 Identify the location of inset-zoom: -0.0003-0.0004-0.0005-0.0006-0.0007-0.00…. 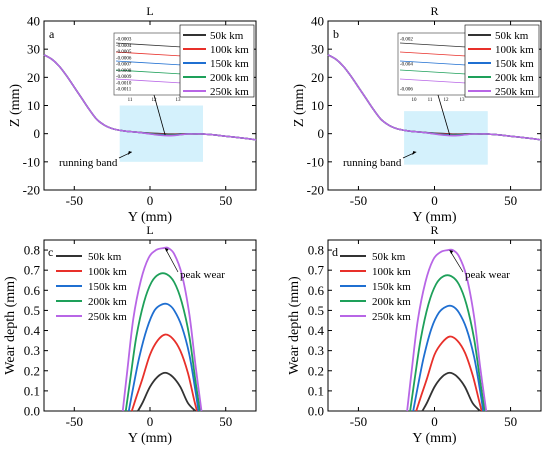
(149, 67).